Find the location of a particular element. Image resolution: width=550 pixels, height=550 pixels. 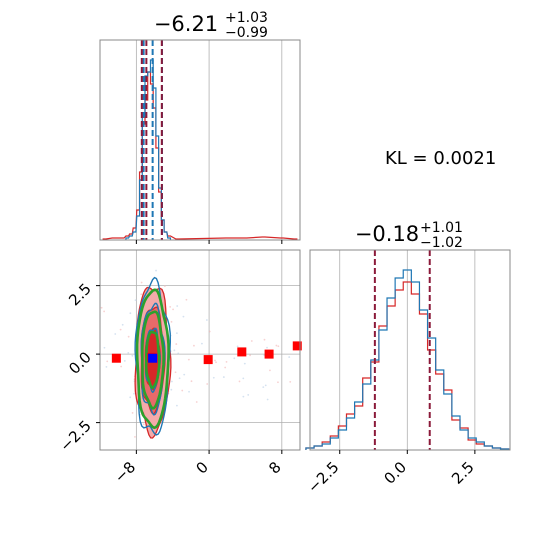

joint-ytick-label: −2.5 is located at coordinates (75, 436).